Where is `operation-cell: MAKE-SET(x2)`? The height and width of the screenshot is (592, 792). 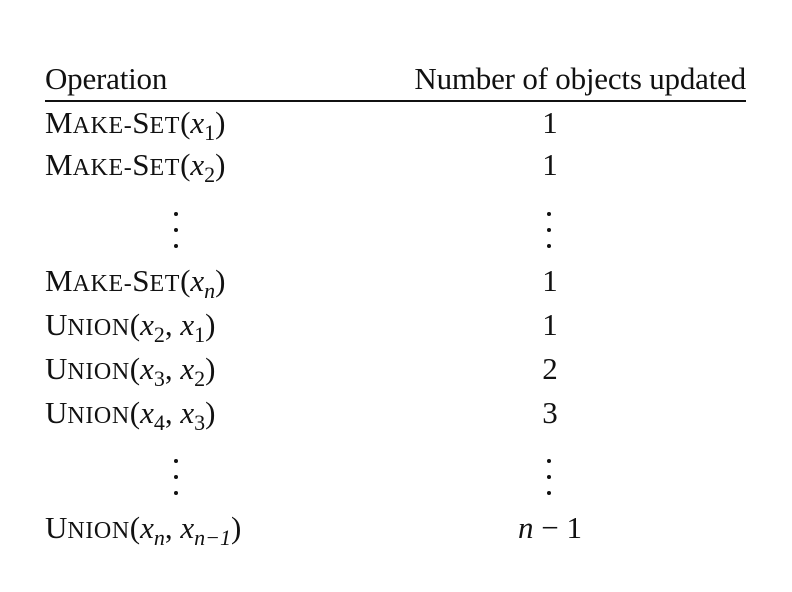
operation-cell: MAKE-SET(x2) is located at coordinates (135, 167).